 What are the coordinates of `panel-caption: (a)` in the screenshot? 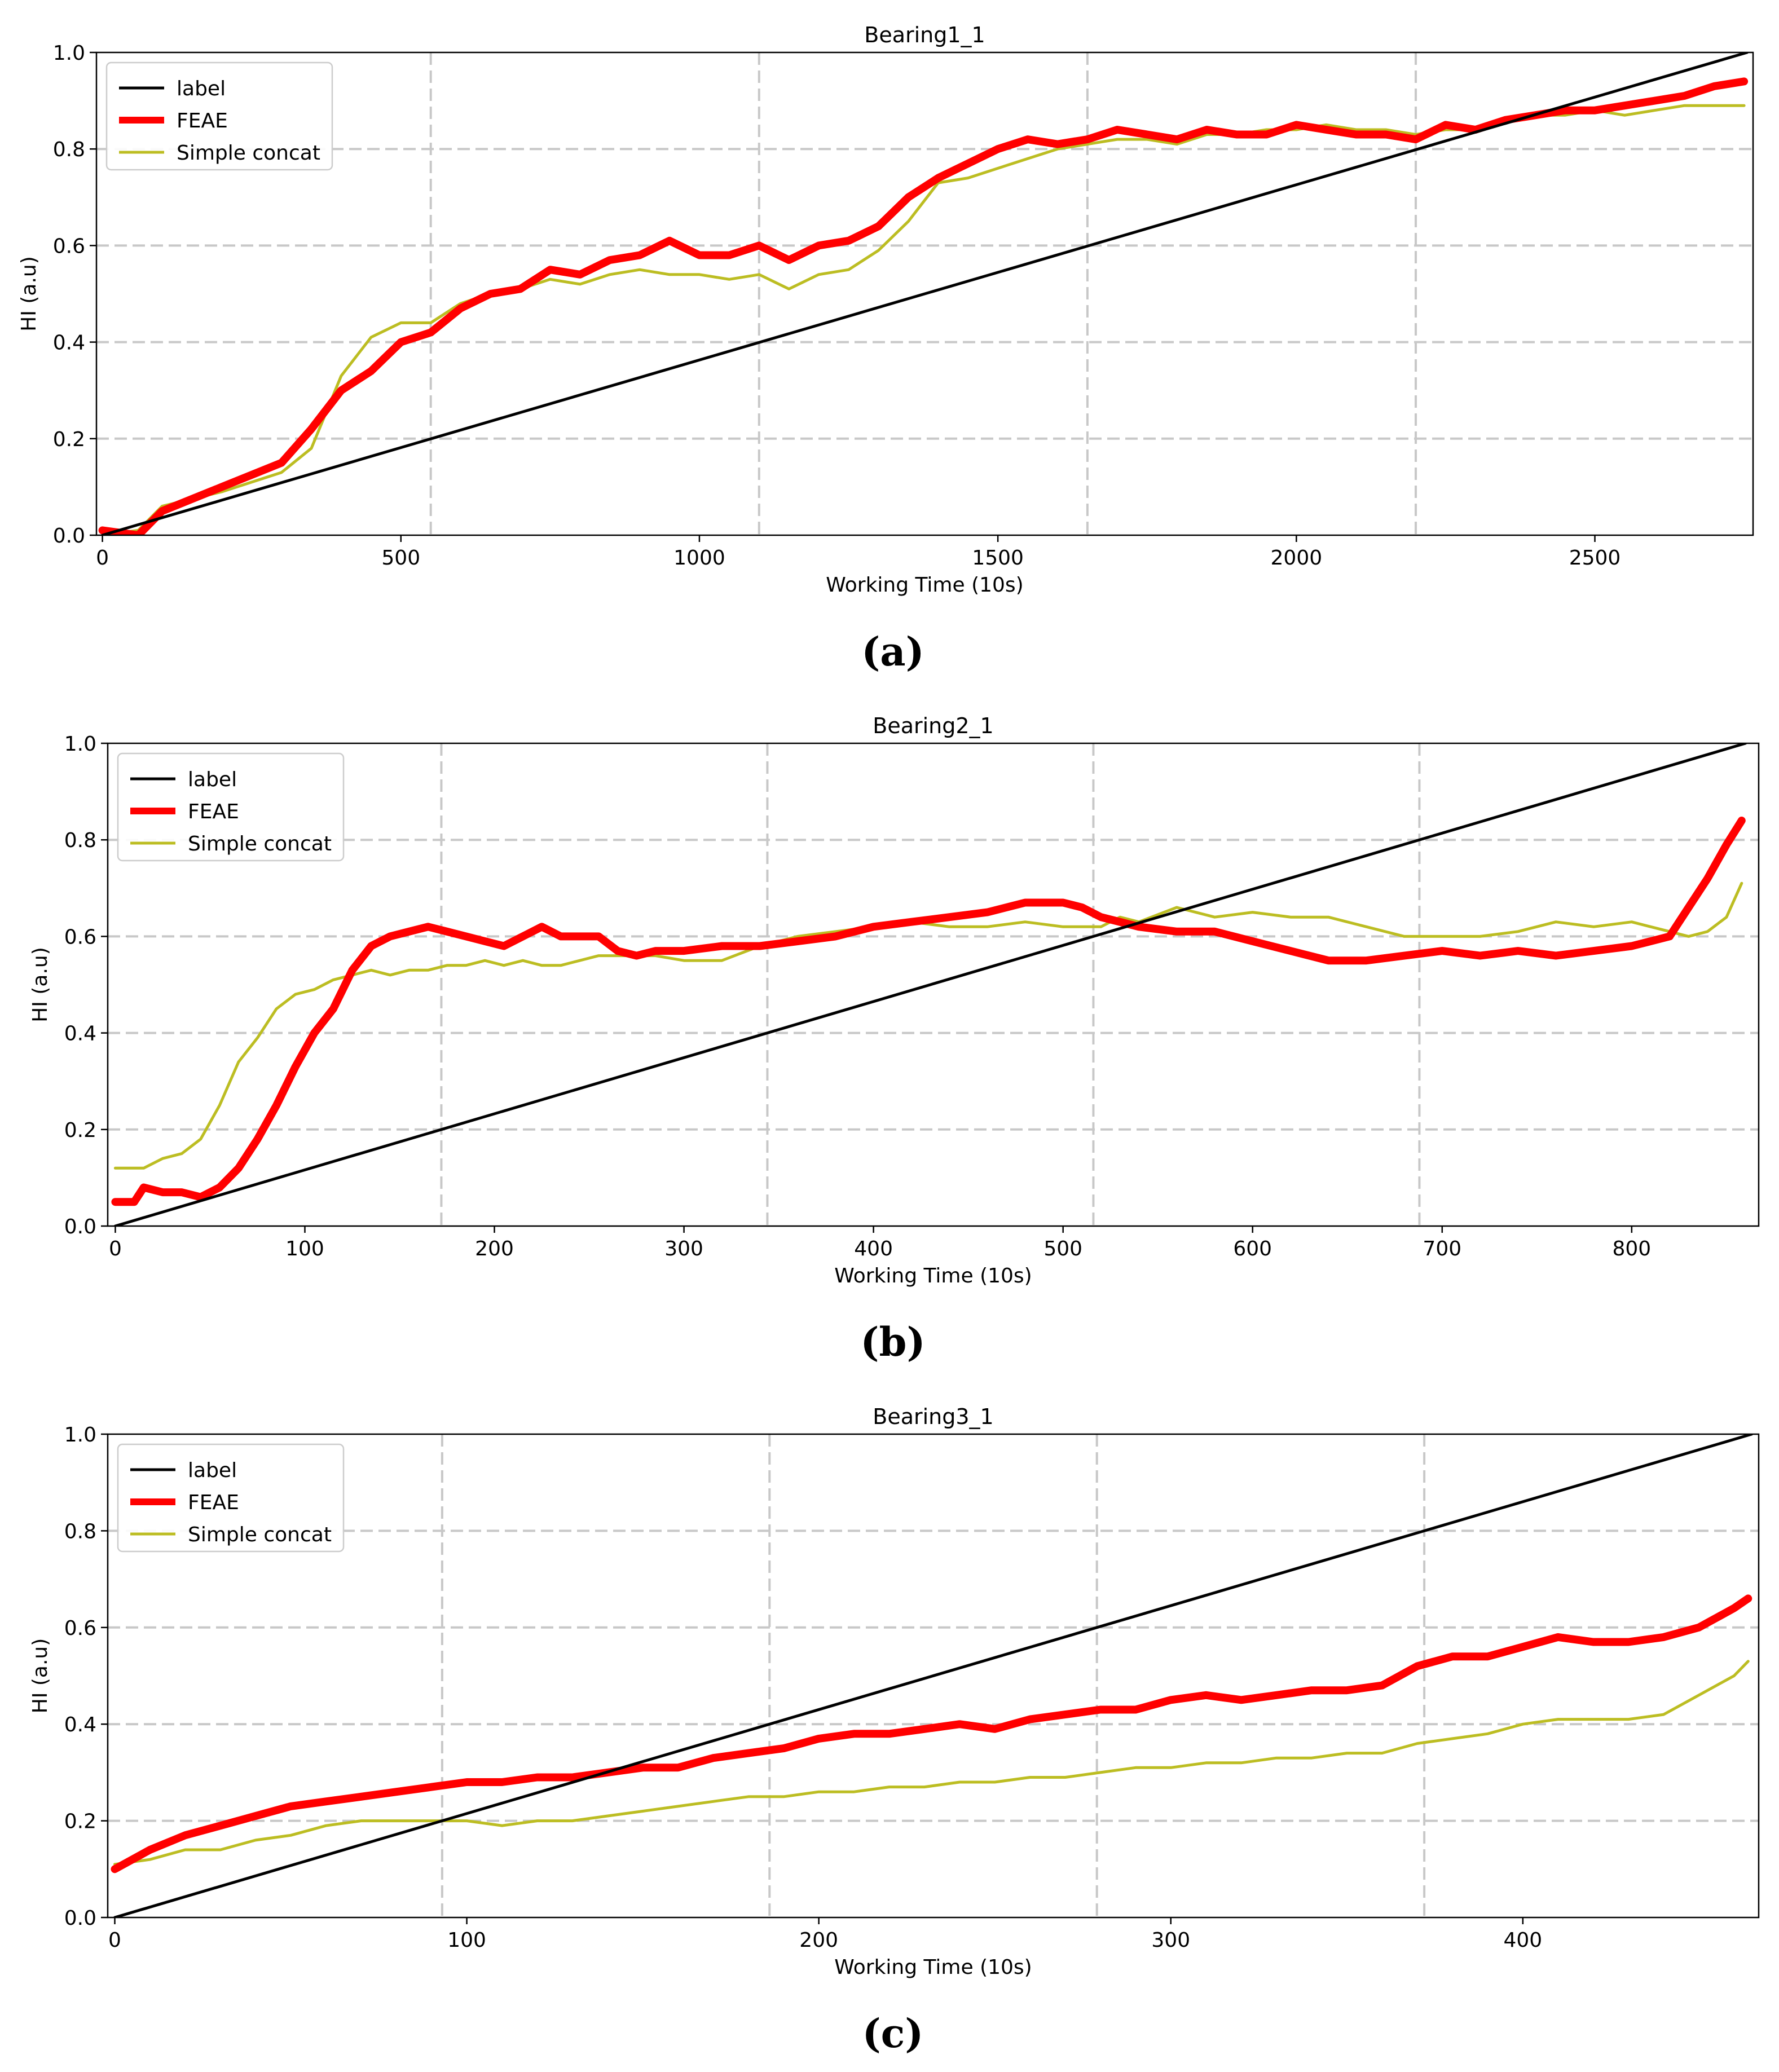 It's located at (893, 651).